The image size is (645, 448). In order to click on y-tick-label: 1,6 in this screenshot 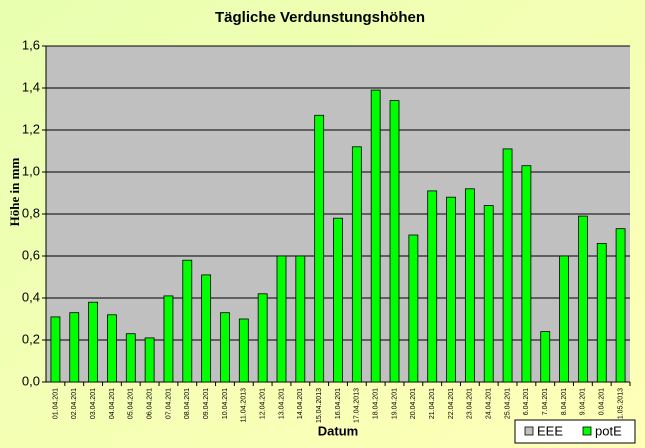, I will do `click(31, 44)`.